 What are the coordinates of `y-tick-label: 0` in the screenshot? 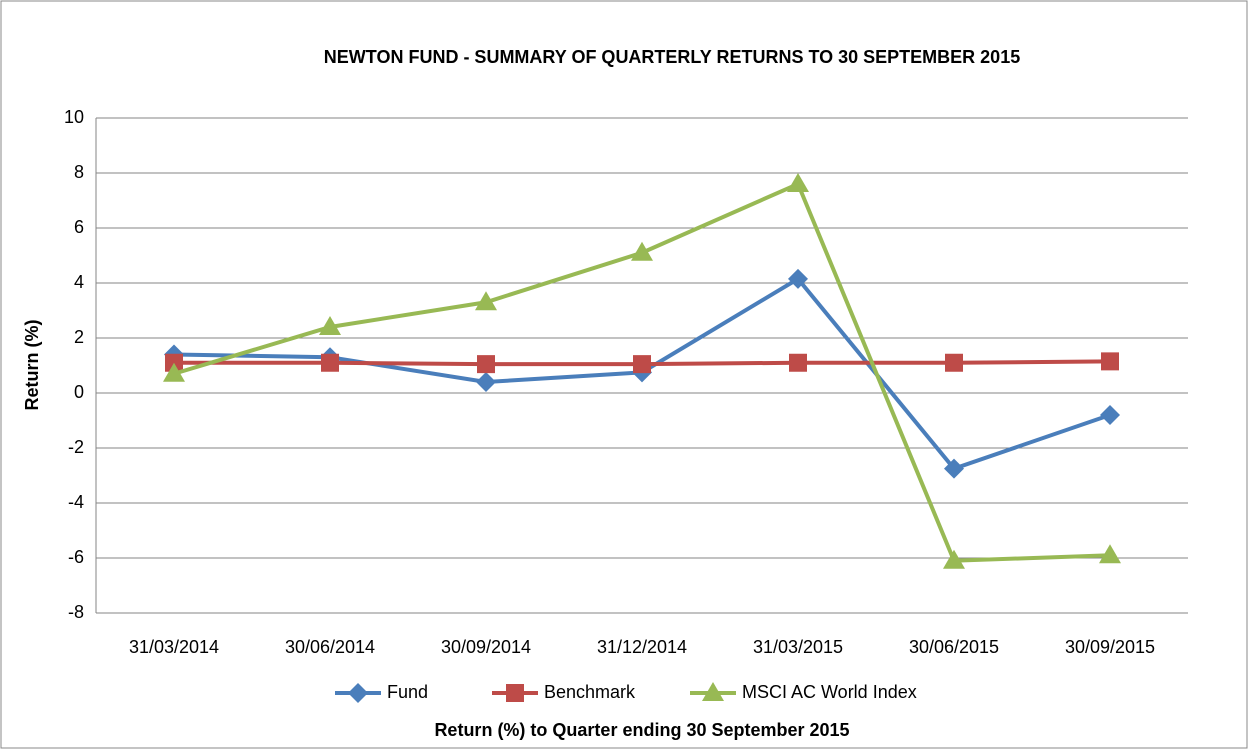 It's located at (79, 392).